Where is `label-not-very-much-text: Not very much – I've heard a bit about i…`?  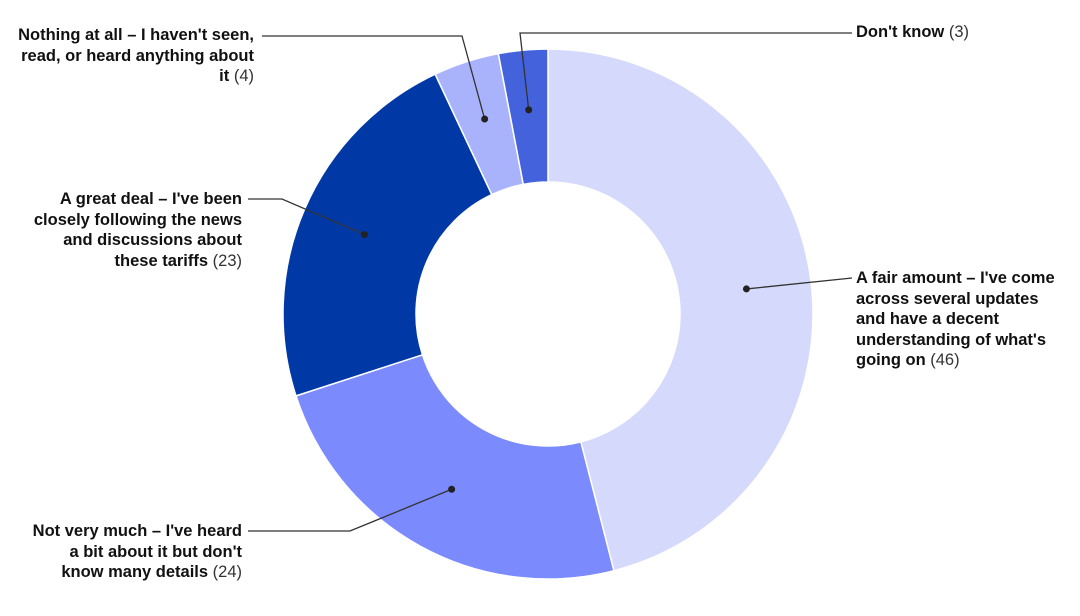 label-not-very-much-text: Not very much – I've heard a bit about i… is located at coordinates (137, 551).